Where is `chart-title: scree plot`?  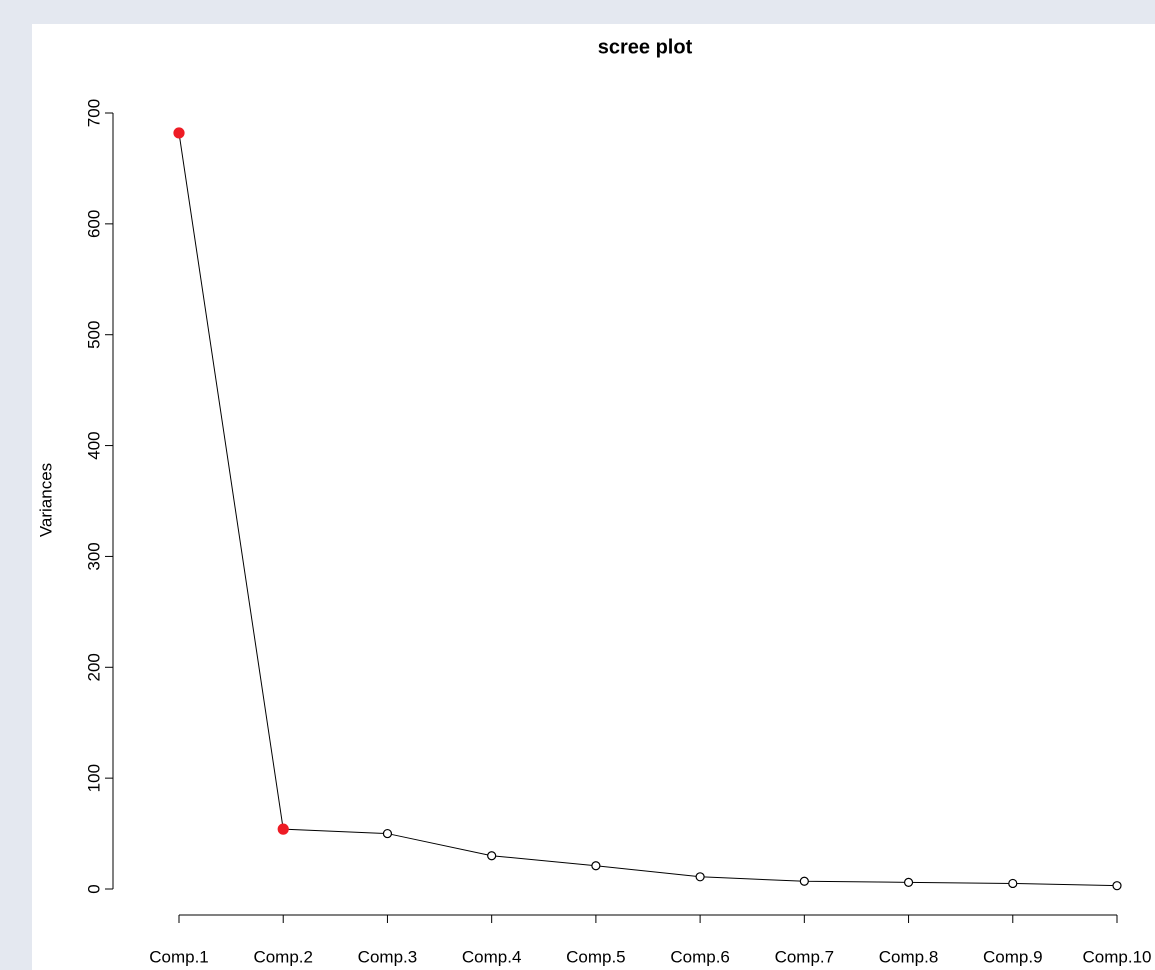 chart-title: scree plot is located at coordinates (645, 47).